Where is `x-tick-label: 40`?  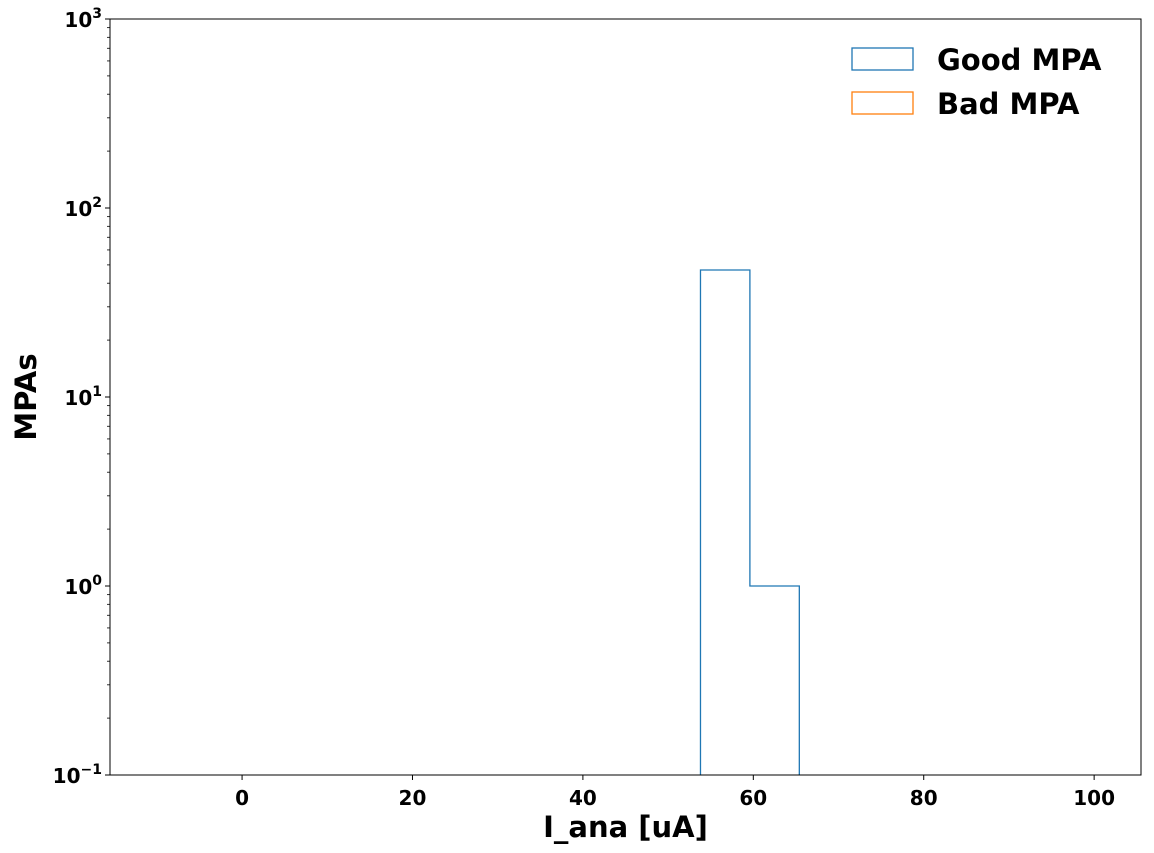
x-tick-label: 40 is located at coordinates (583, 798).